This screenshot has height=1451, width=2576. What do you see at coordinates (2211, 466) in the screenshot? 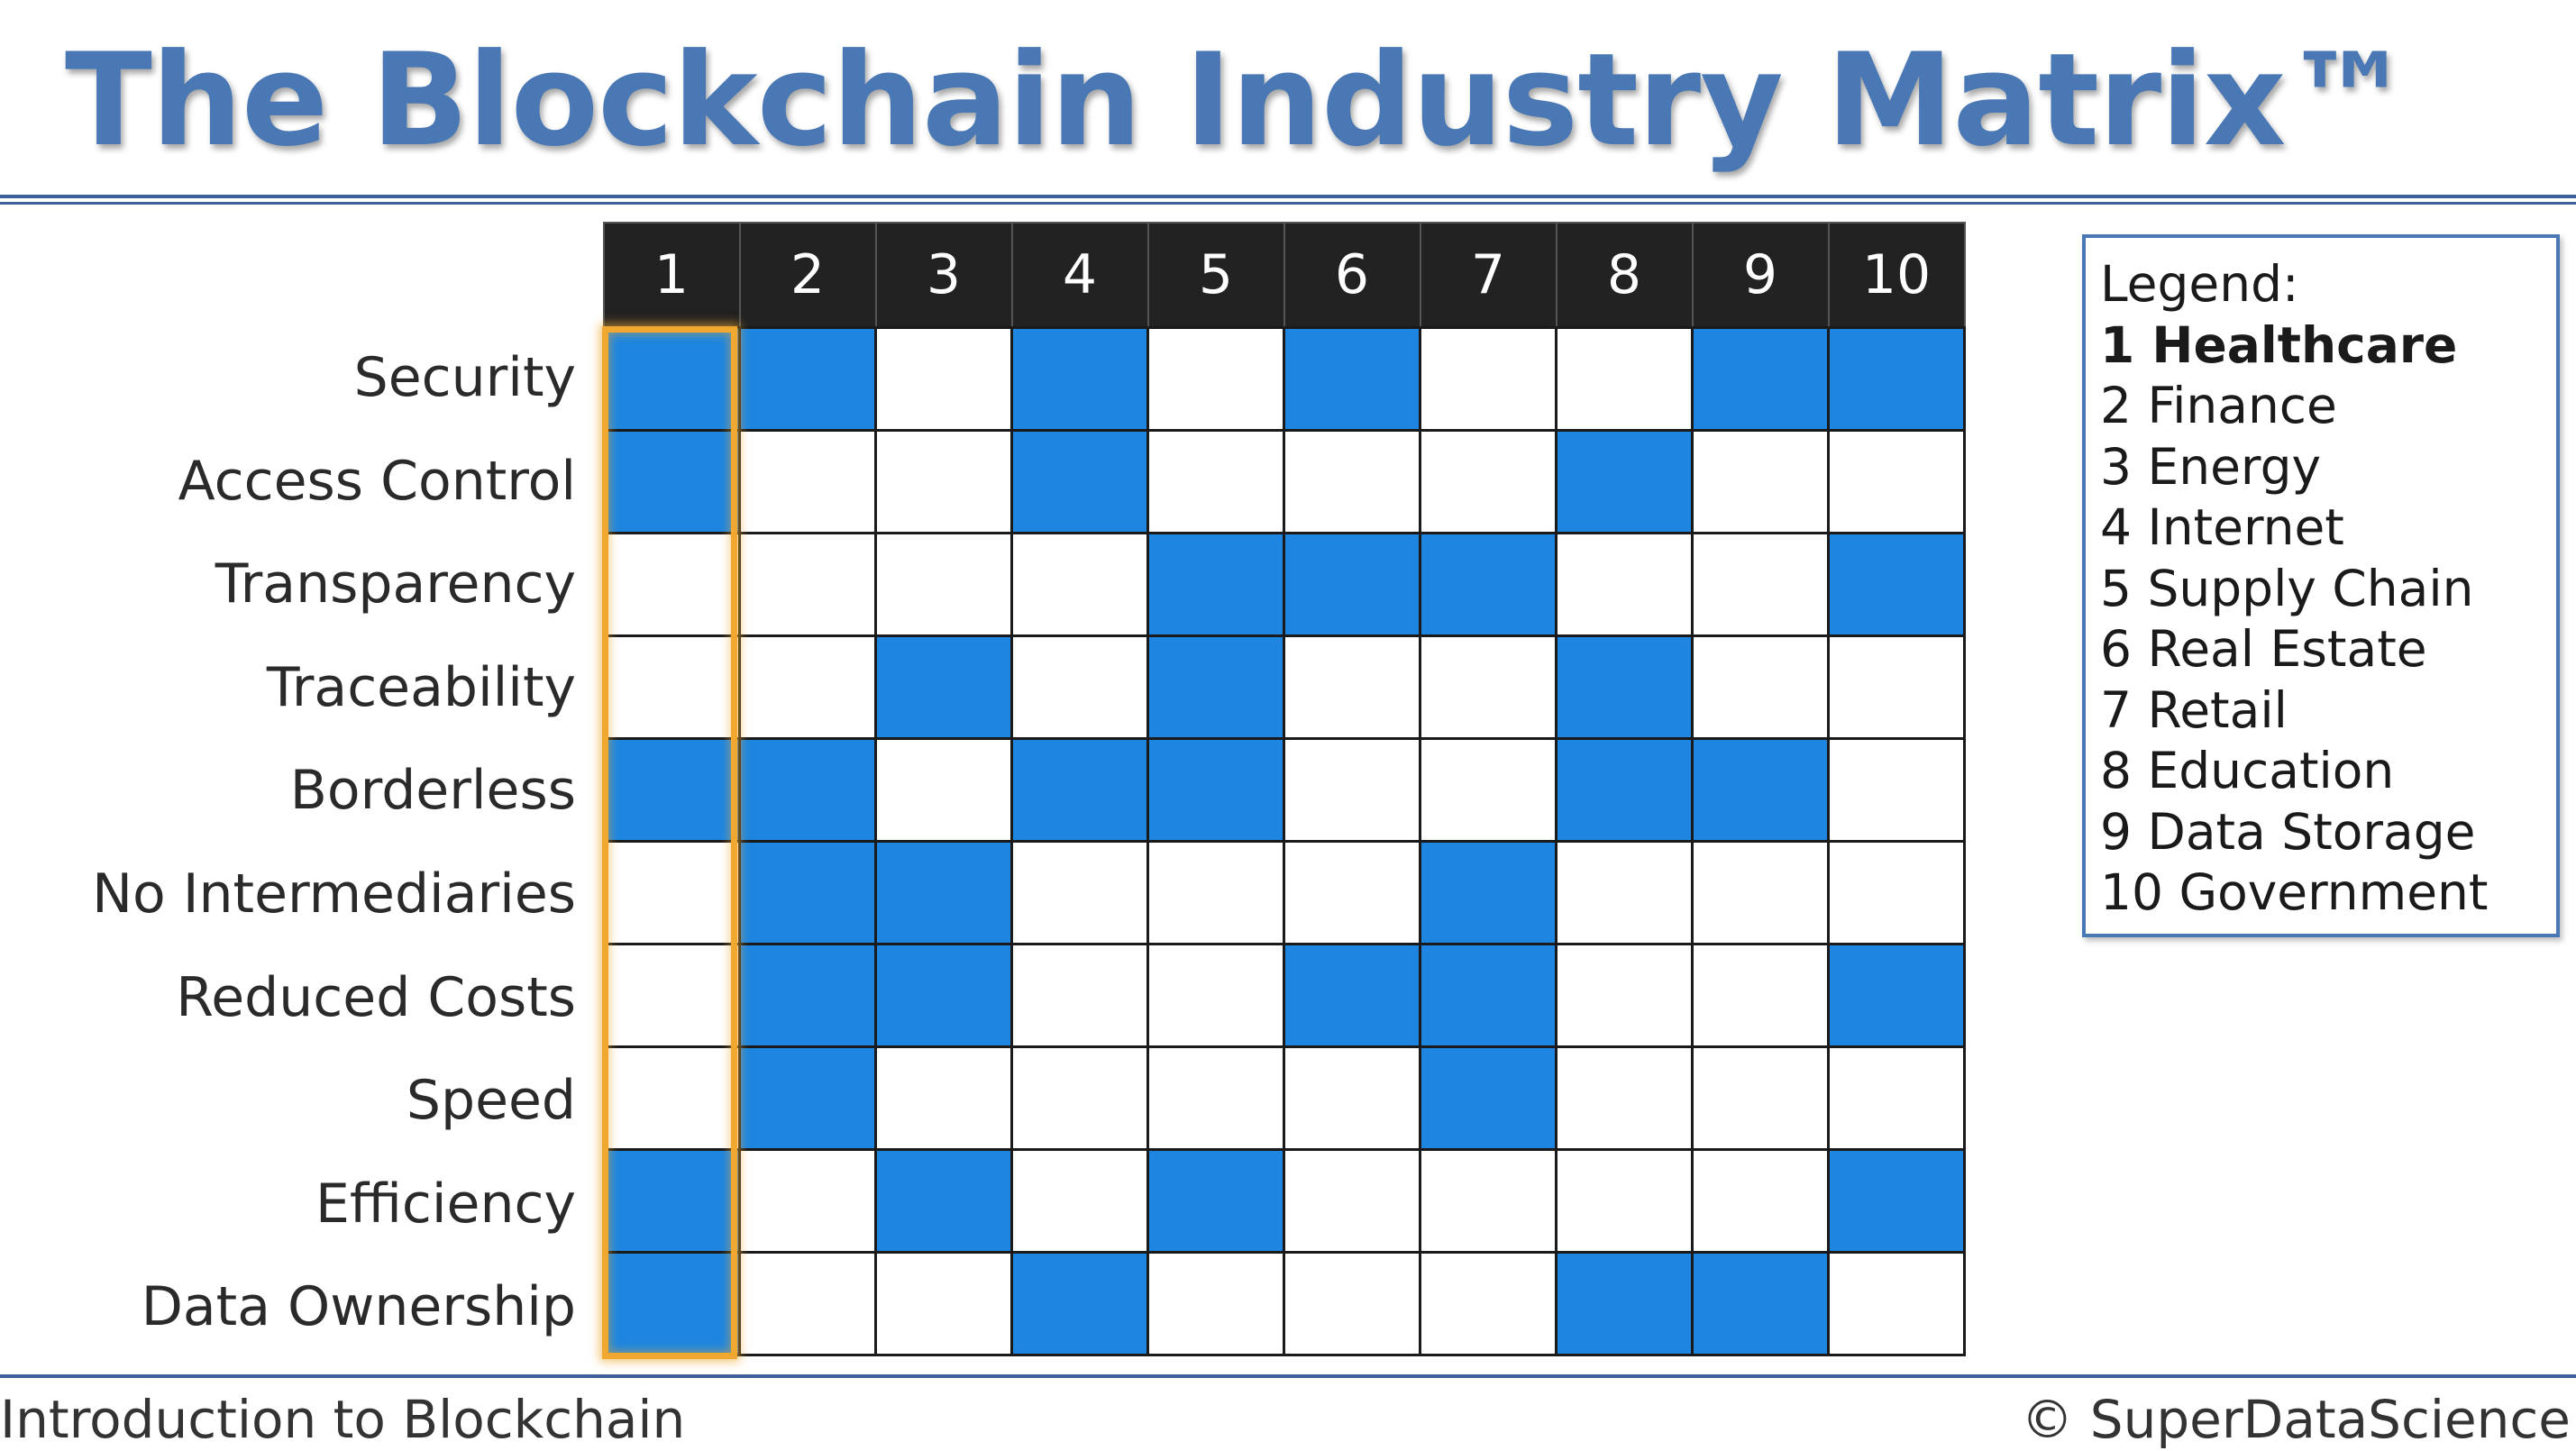
I see `legend-item: 3 Energy` at bounding box center [2211, 466].